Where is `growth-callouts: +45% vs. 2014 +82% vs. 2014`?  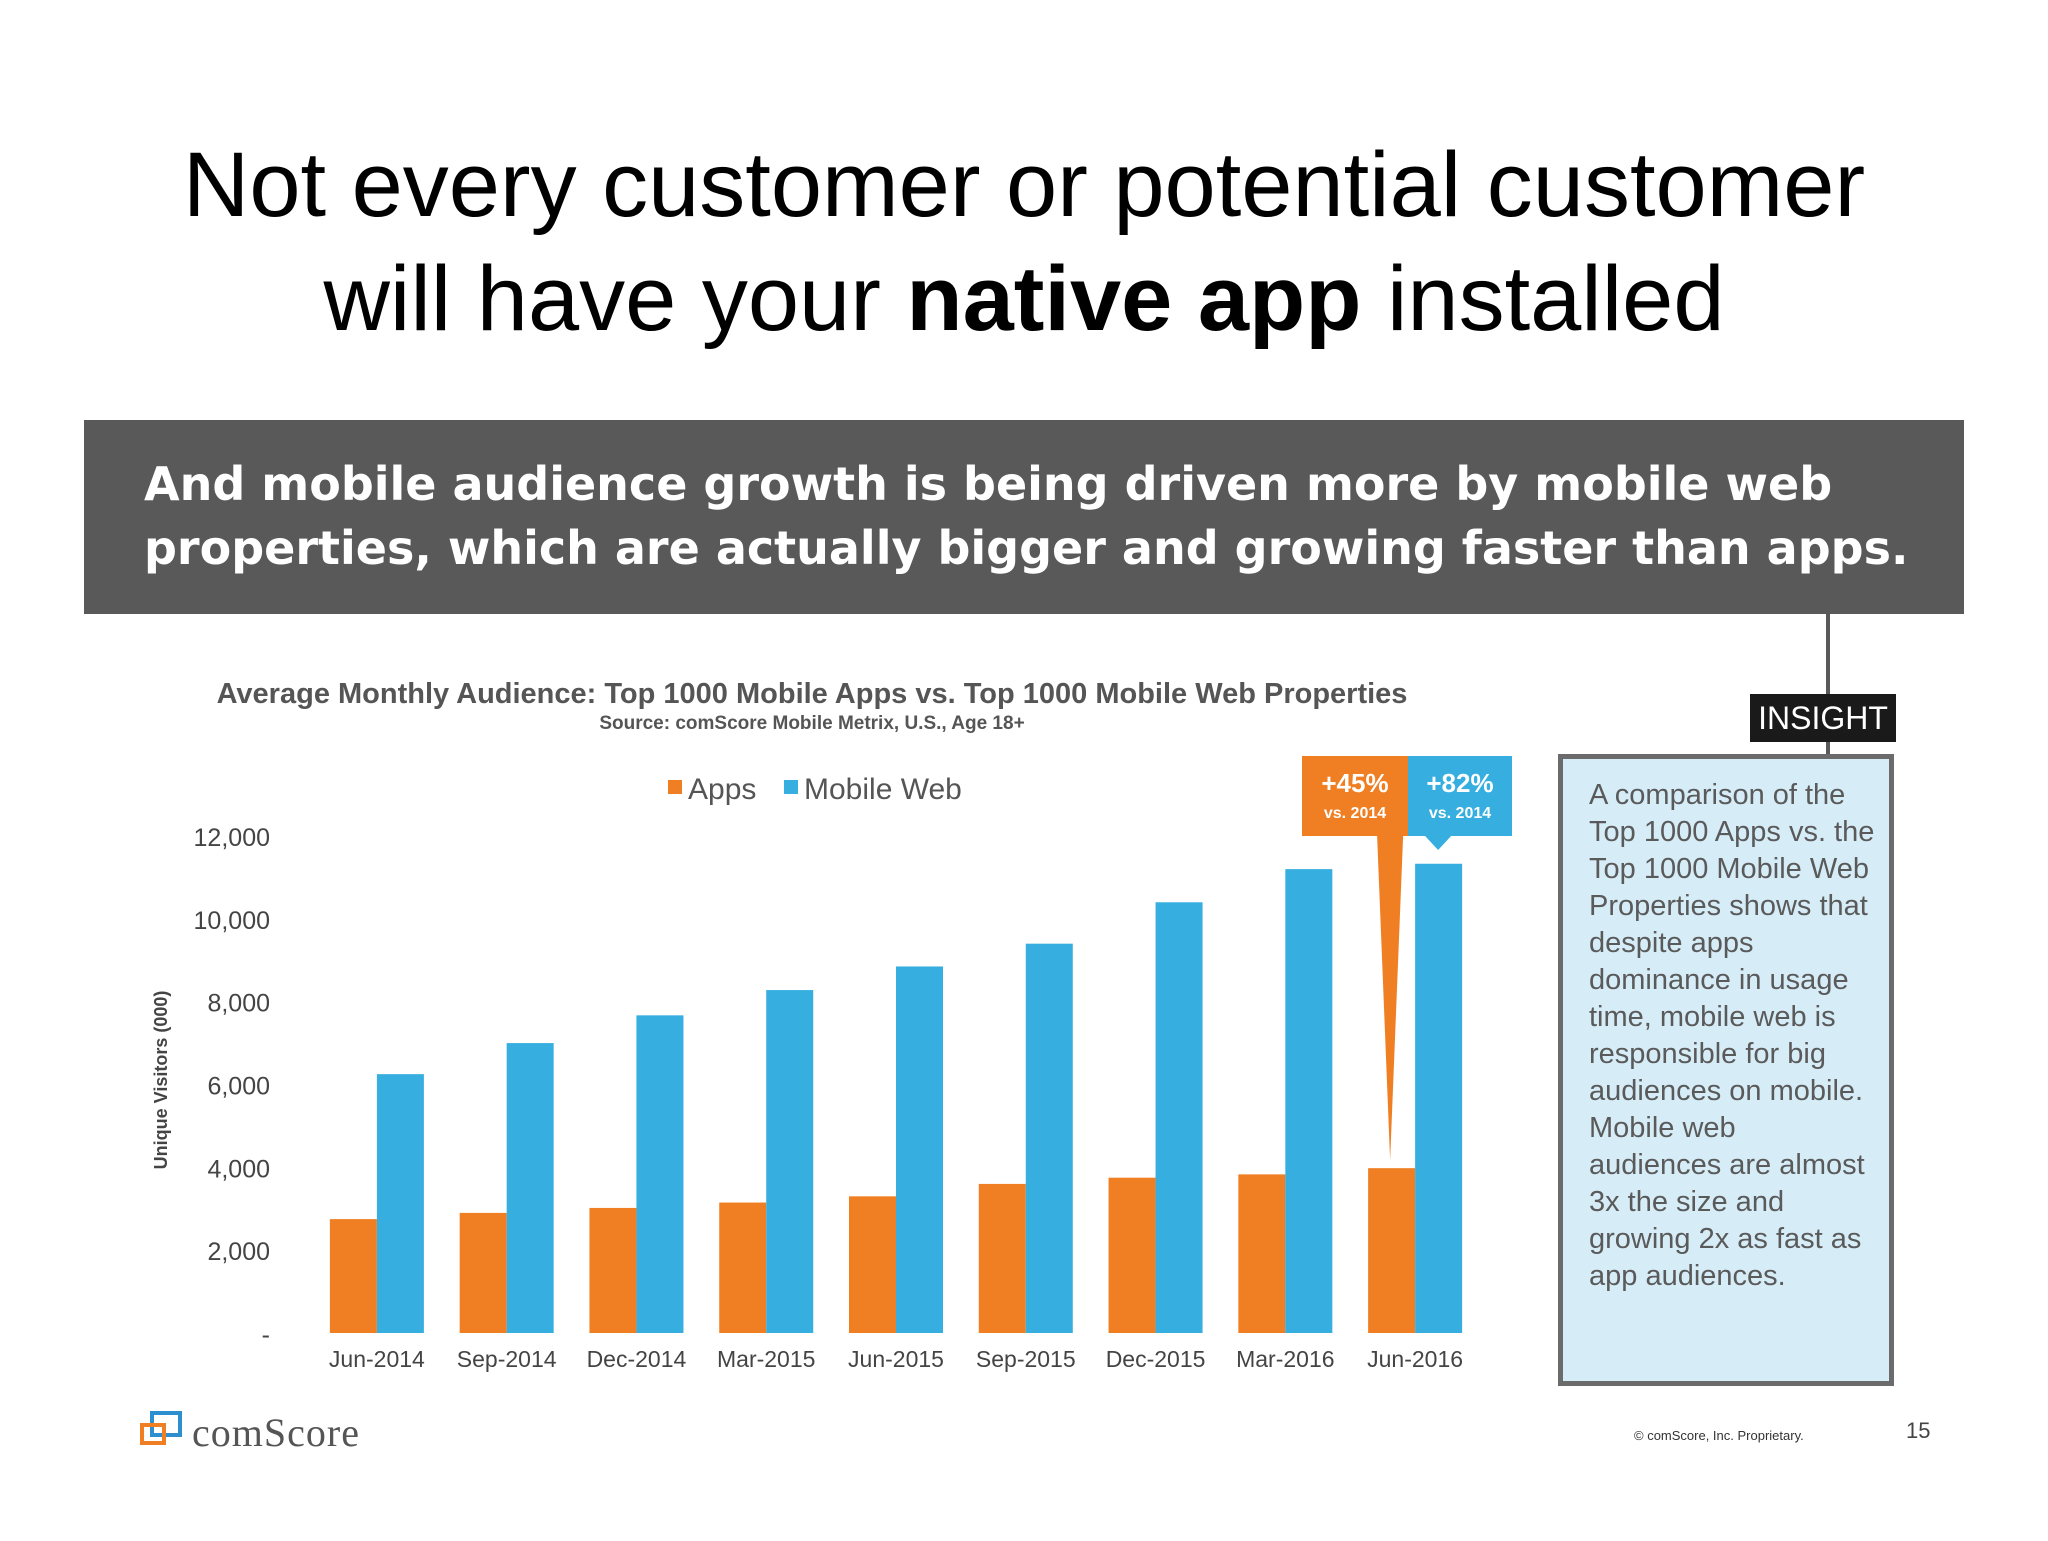
growth-callouts: +45% vs. 2014 +82% vs. 2014 is located at coordinates (1407, 958).